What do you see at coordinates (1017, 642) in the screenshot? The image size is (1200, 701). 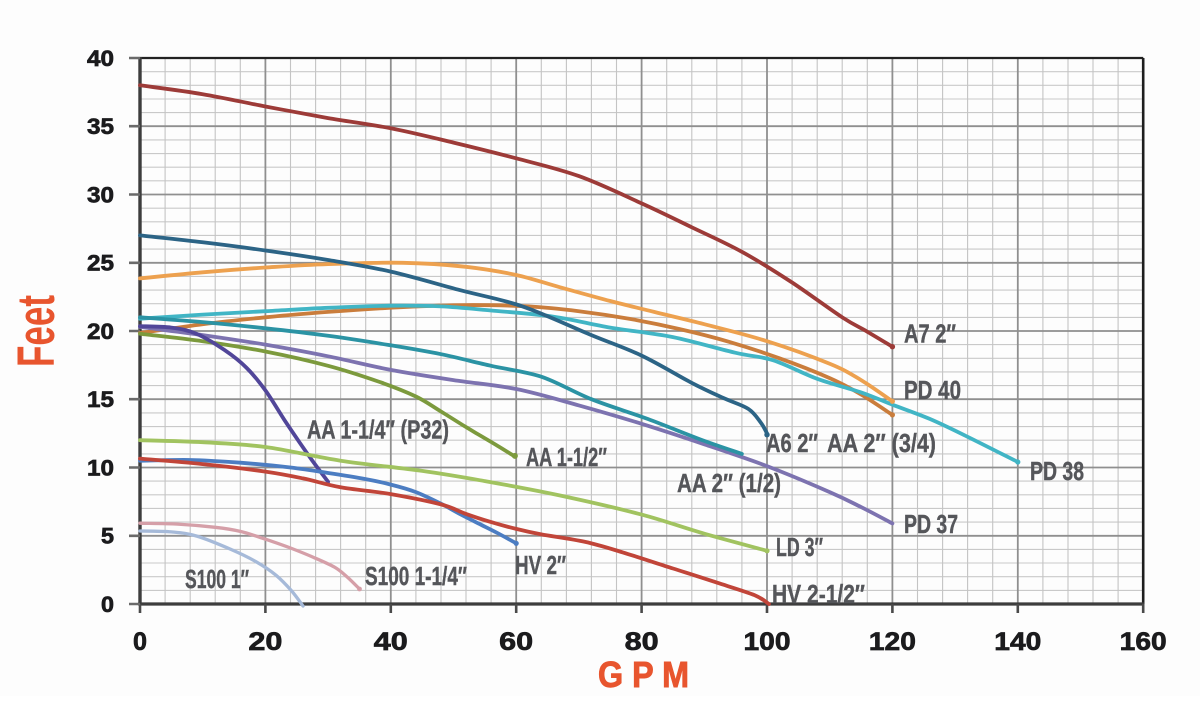 I see `svg-text: 140` at bounding box center [1017, 642].